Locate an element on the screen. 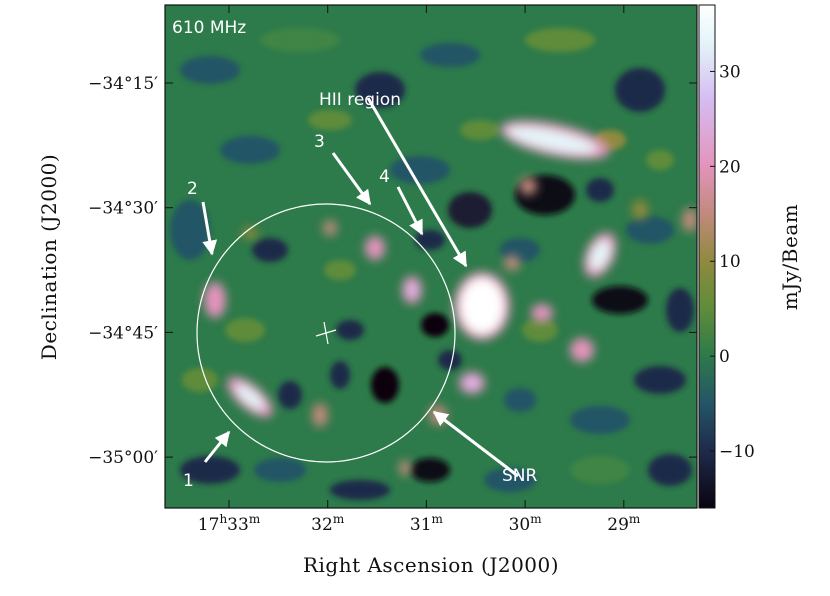 Image resolution: width=830 pixels, height=596 pixels. colorbar-tick-label-1: 20 is located at coordinates (730, 167).